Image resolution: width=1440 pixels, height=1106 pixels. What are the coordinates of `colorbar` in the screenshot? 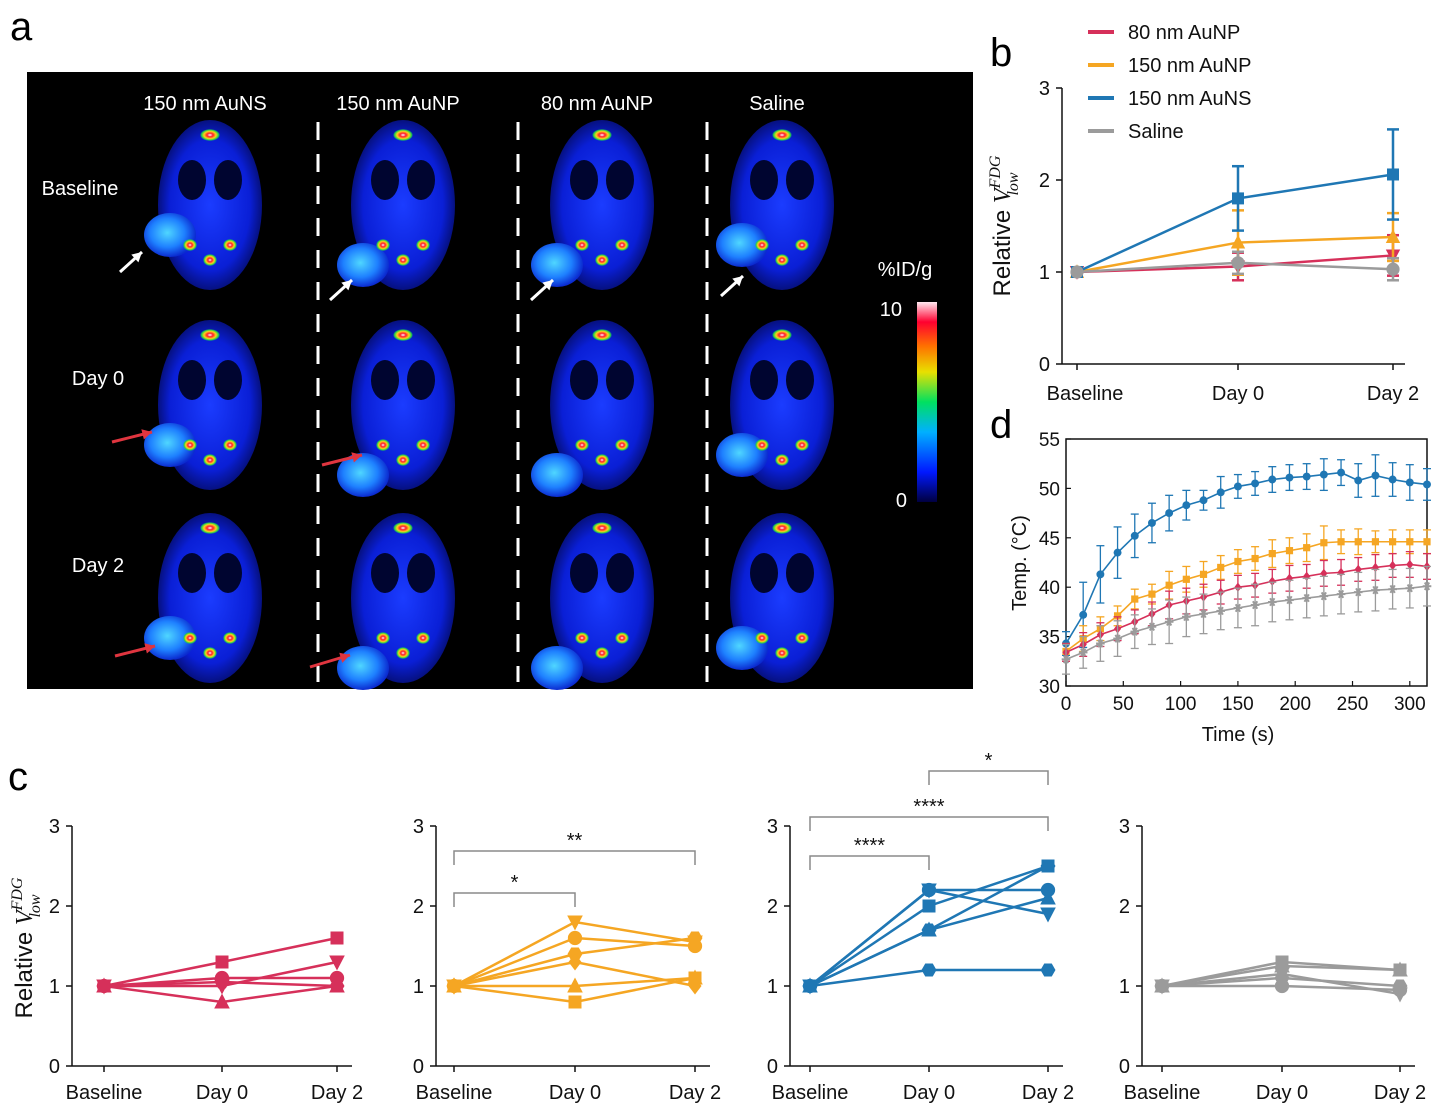 It's located at (927, 402).